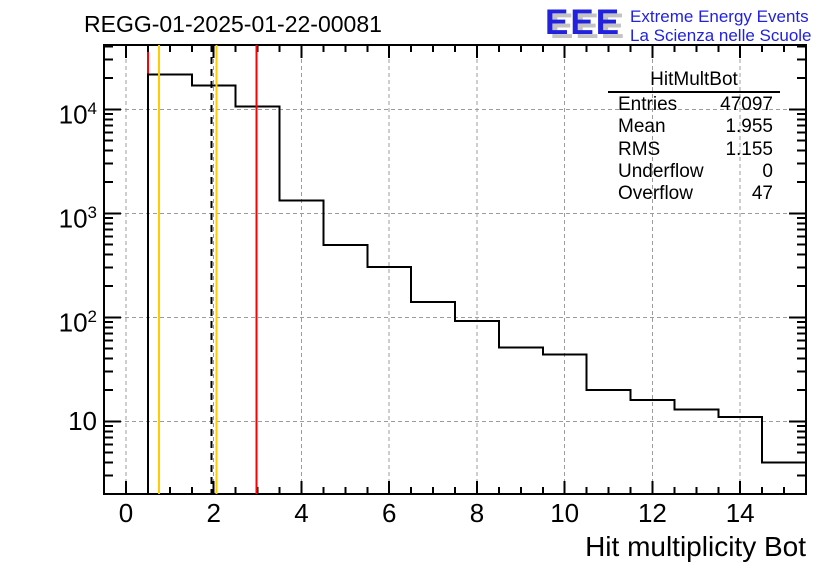 Image resolution: width=836 pixels, height=572 pixels. I want to click on stats-row-value: 47097, so click(746, 104).